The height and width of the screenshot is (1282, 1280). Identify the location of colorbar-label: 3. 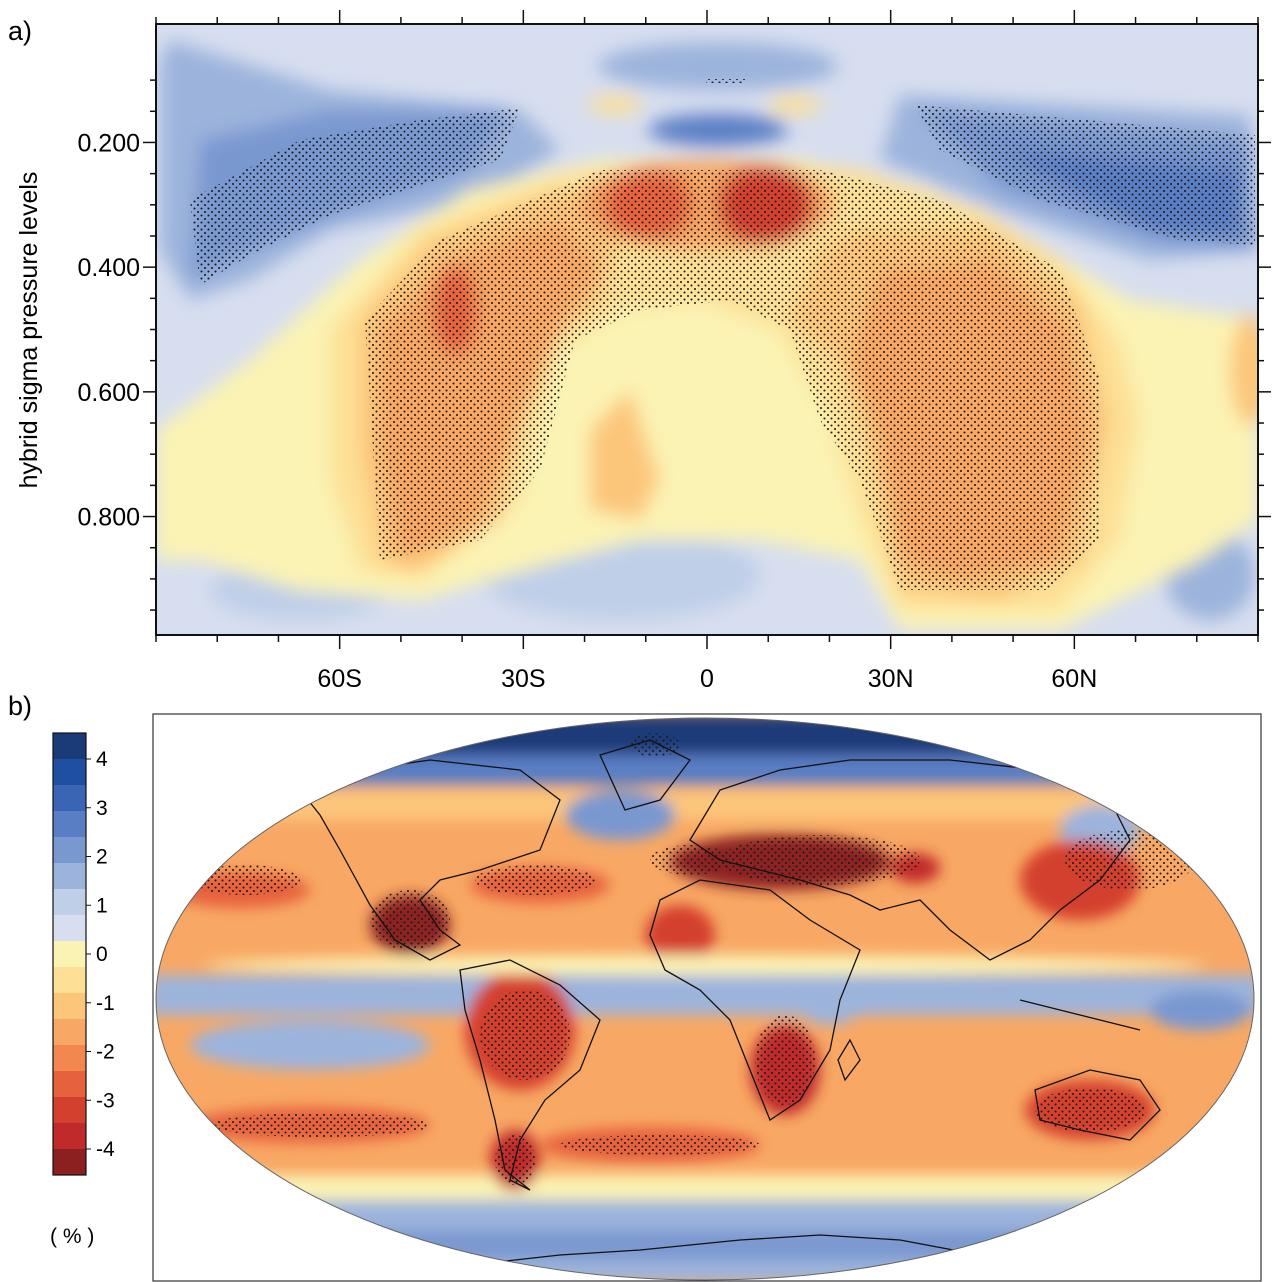
(102, 808).